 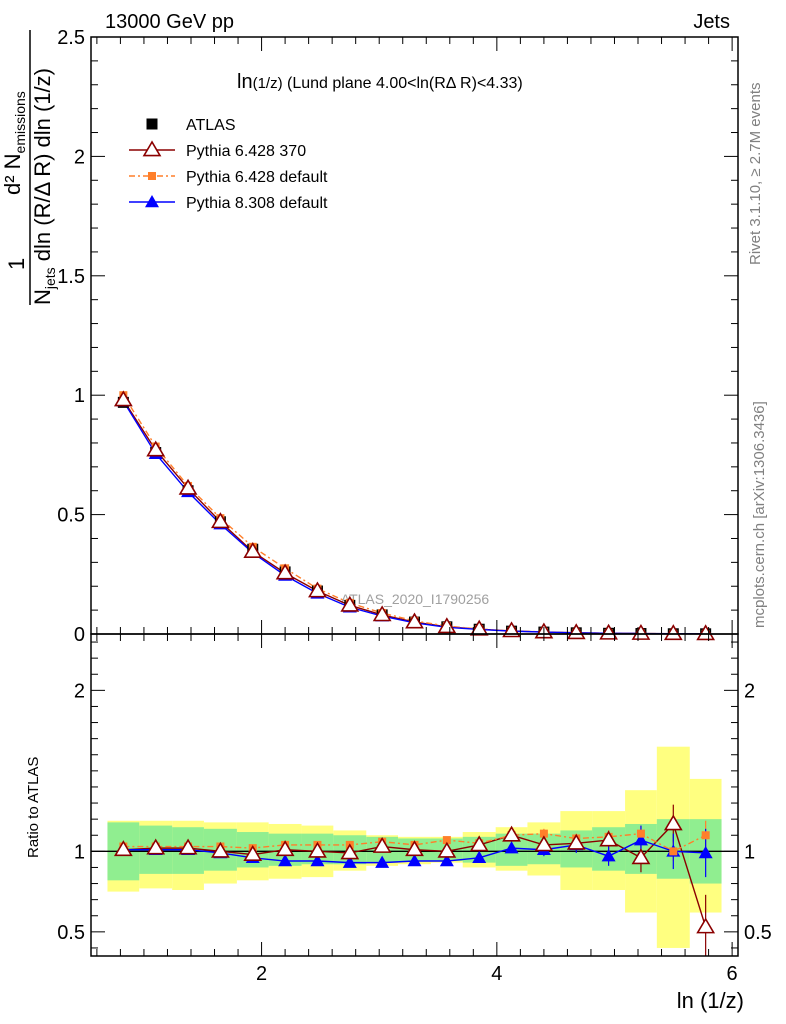 I want to click on legend-label-py8_default: Pythia 8.308 default, so click(x=257, y=203).